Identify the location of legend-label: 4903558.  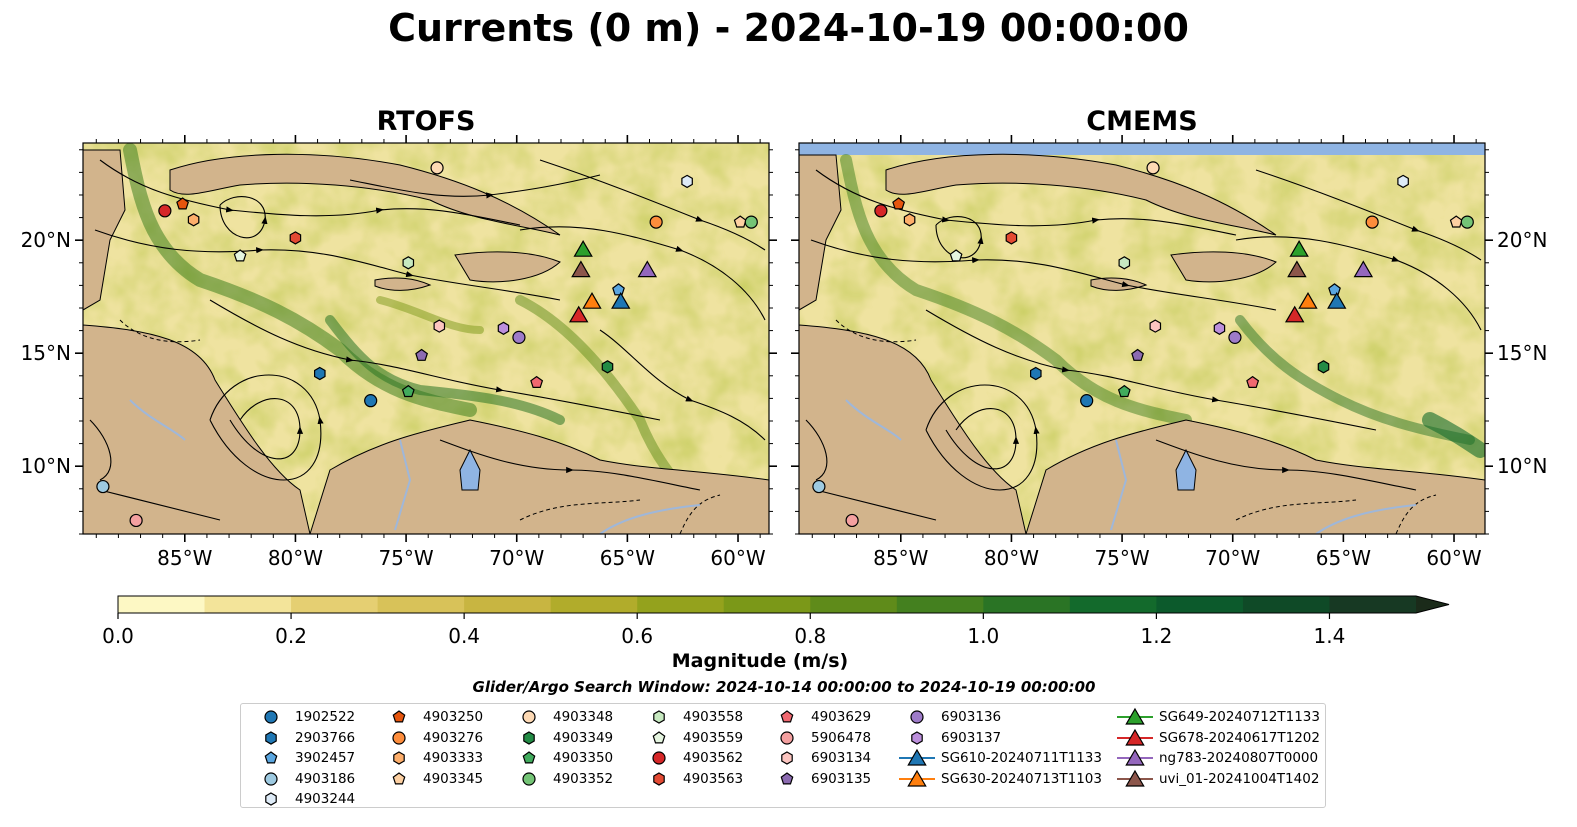
(713, 717).